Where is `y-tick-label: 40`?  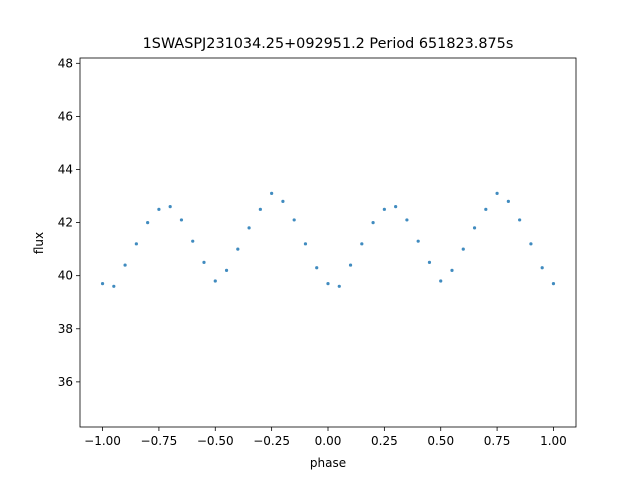
y-tick-label: 40 is located at coordinates (65, 276).